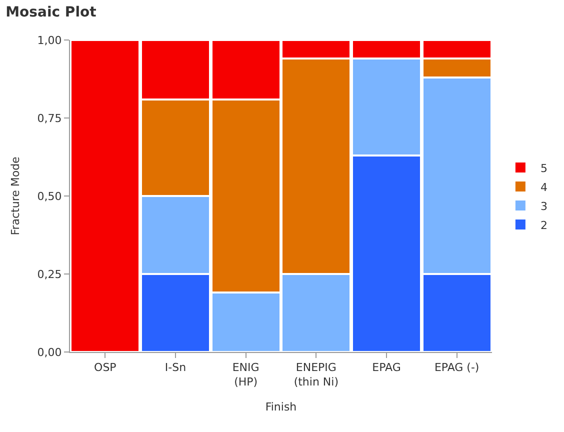 The image size is (564, 432). Describe the element at coordinates (246, 374) in the screenshot. I see `x-tick-label: ENIG (HP)` at that location.